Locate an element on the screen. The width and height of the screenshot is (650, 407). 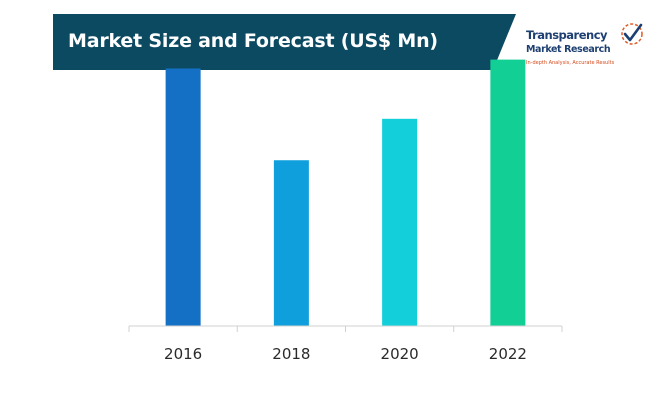
bar-2022 is located at coordinates (508, 192).